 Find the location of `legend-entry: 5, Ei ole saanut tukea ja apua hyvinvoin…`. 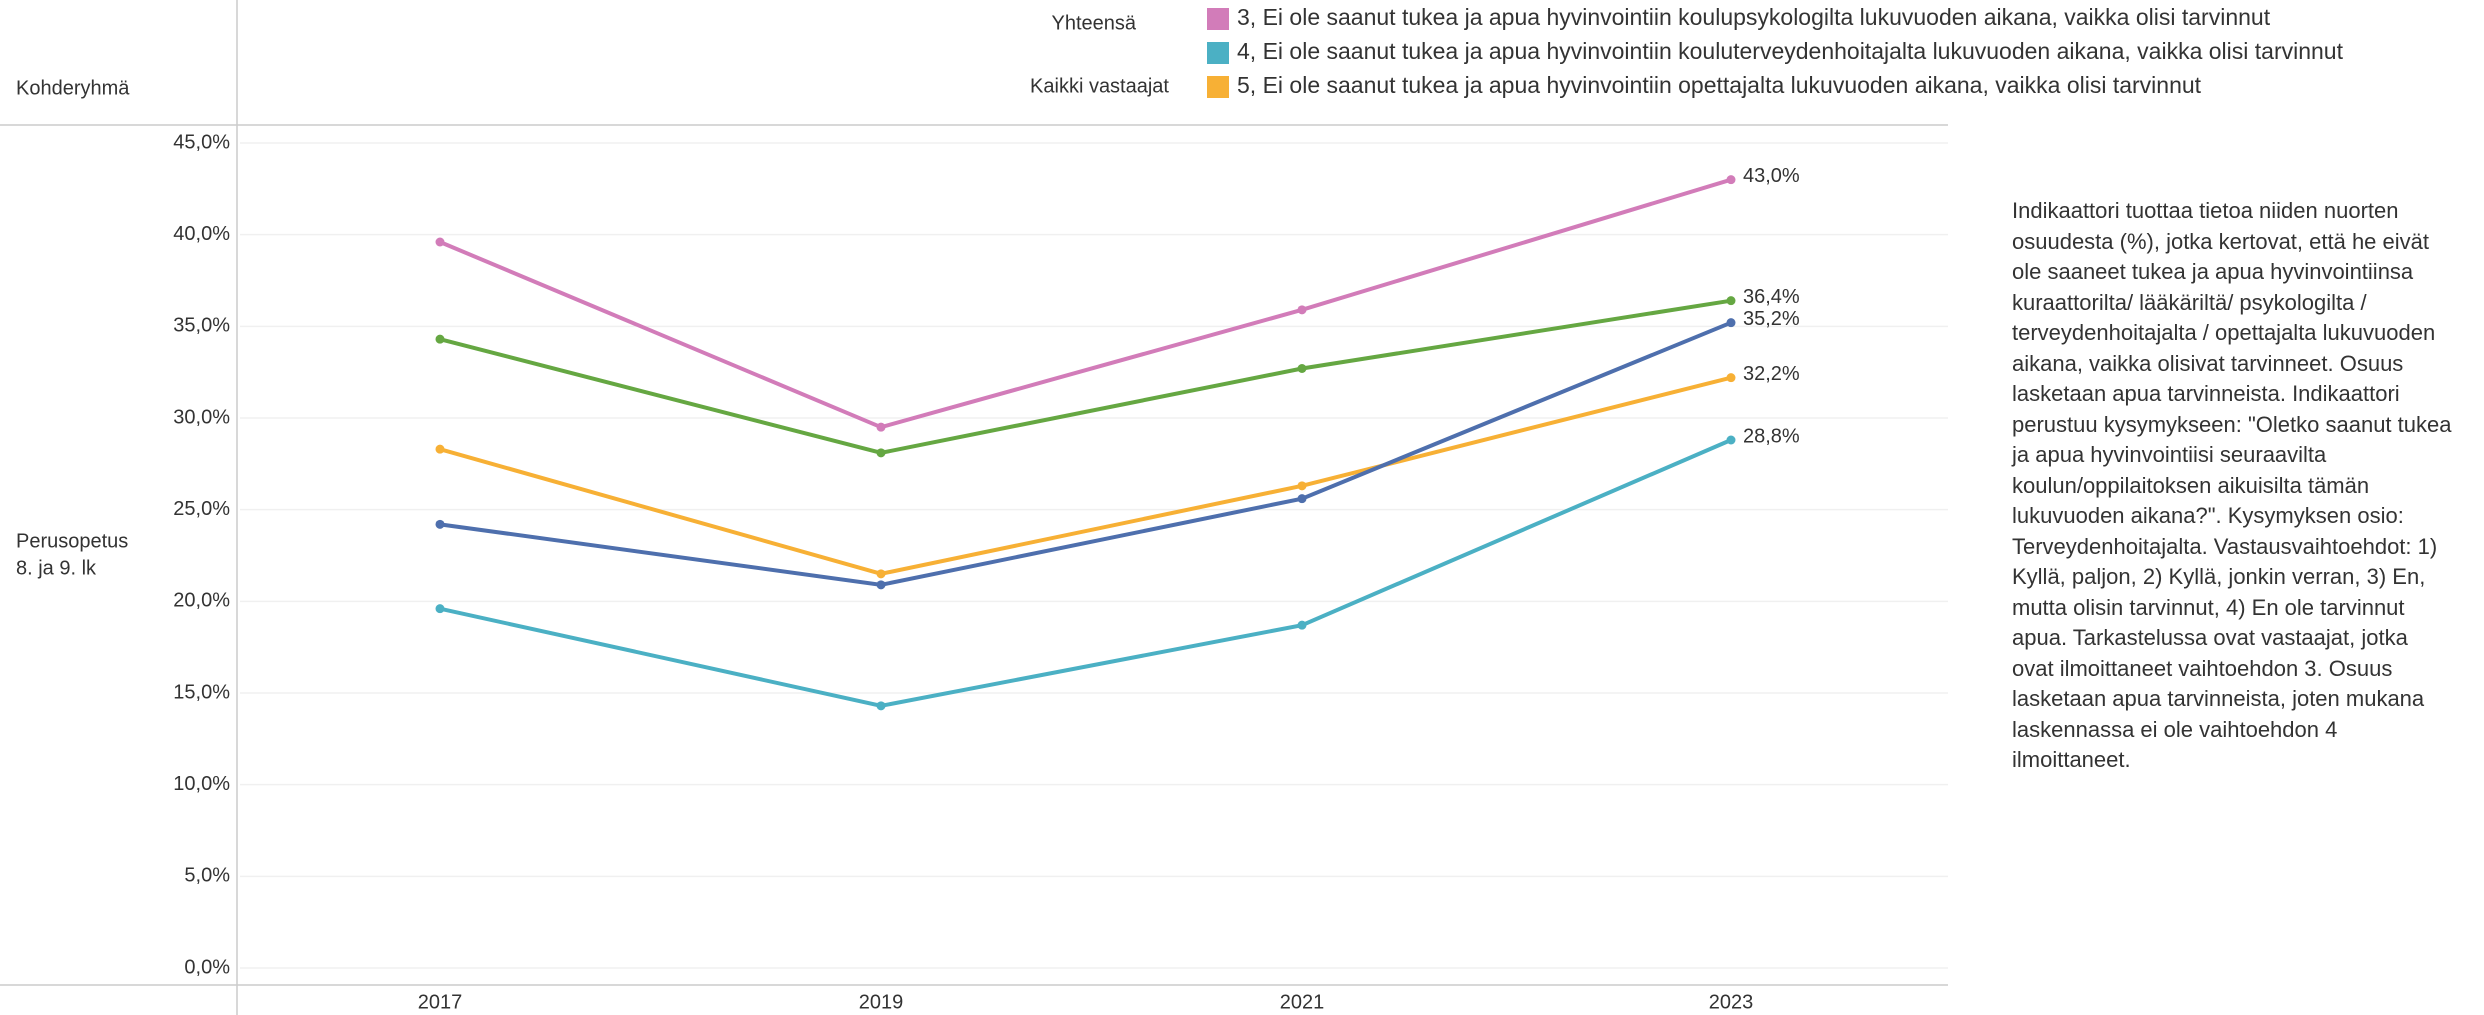

legend-entry: 5, Ei ole saanut tukea ja apua hyvinvoin… is located at coordinates (1719, 85).